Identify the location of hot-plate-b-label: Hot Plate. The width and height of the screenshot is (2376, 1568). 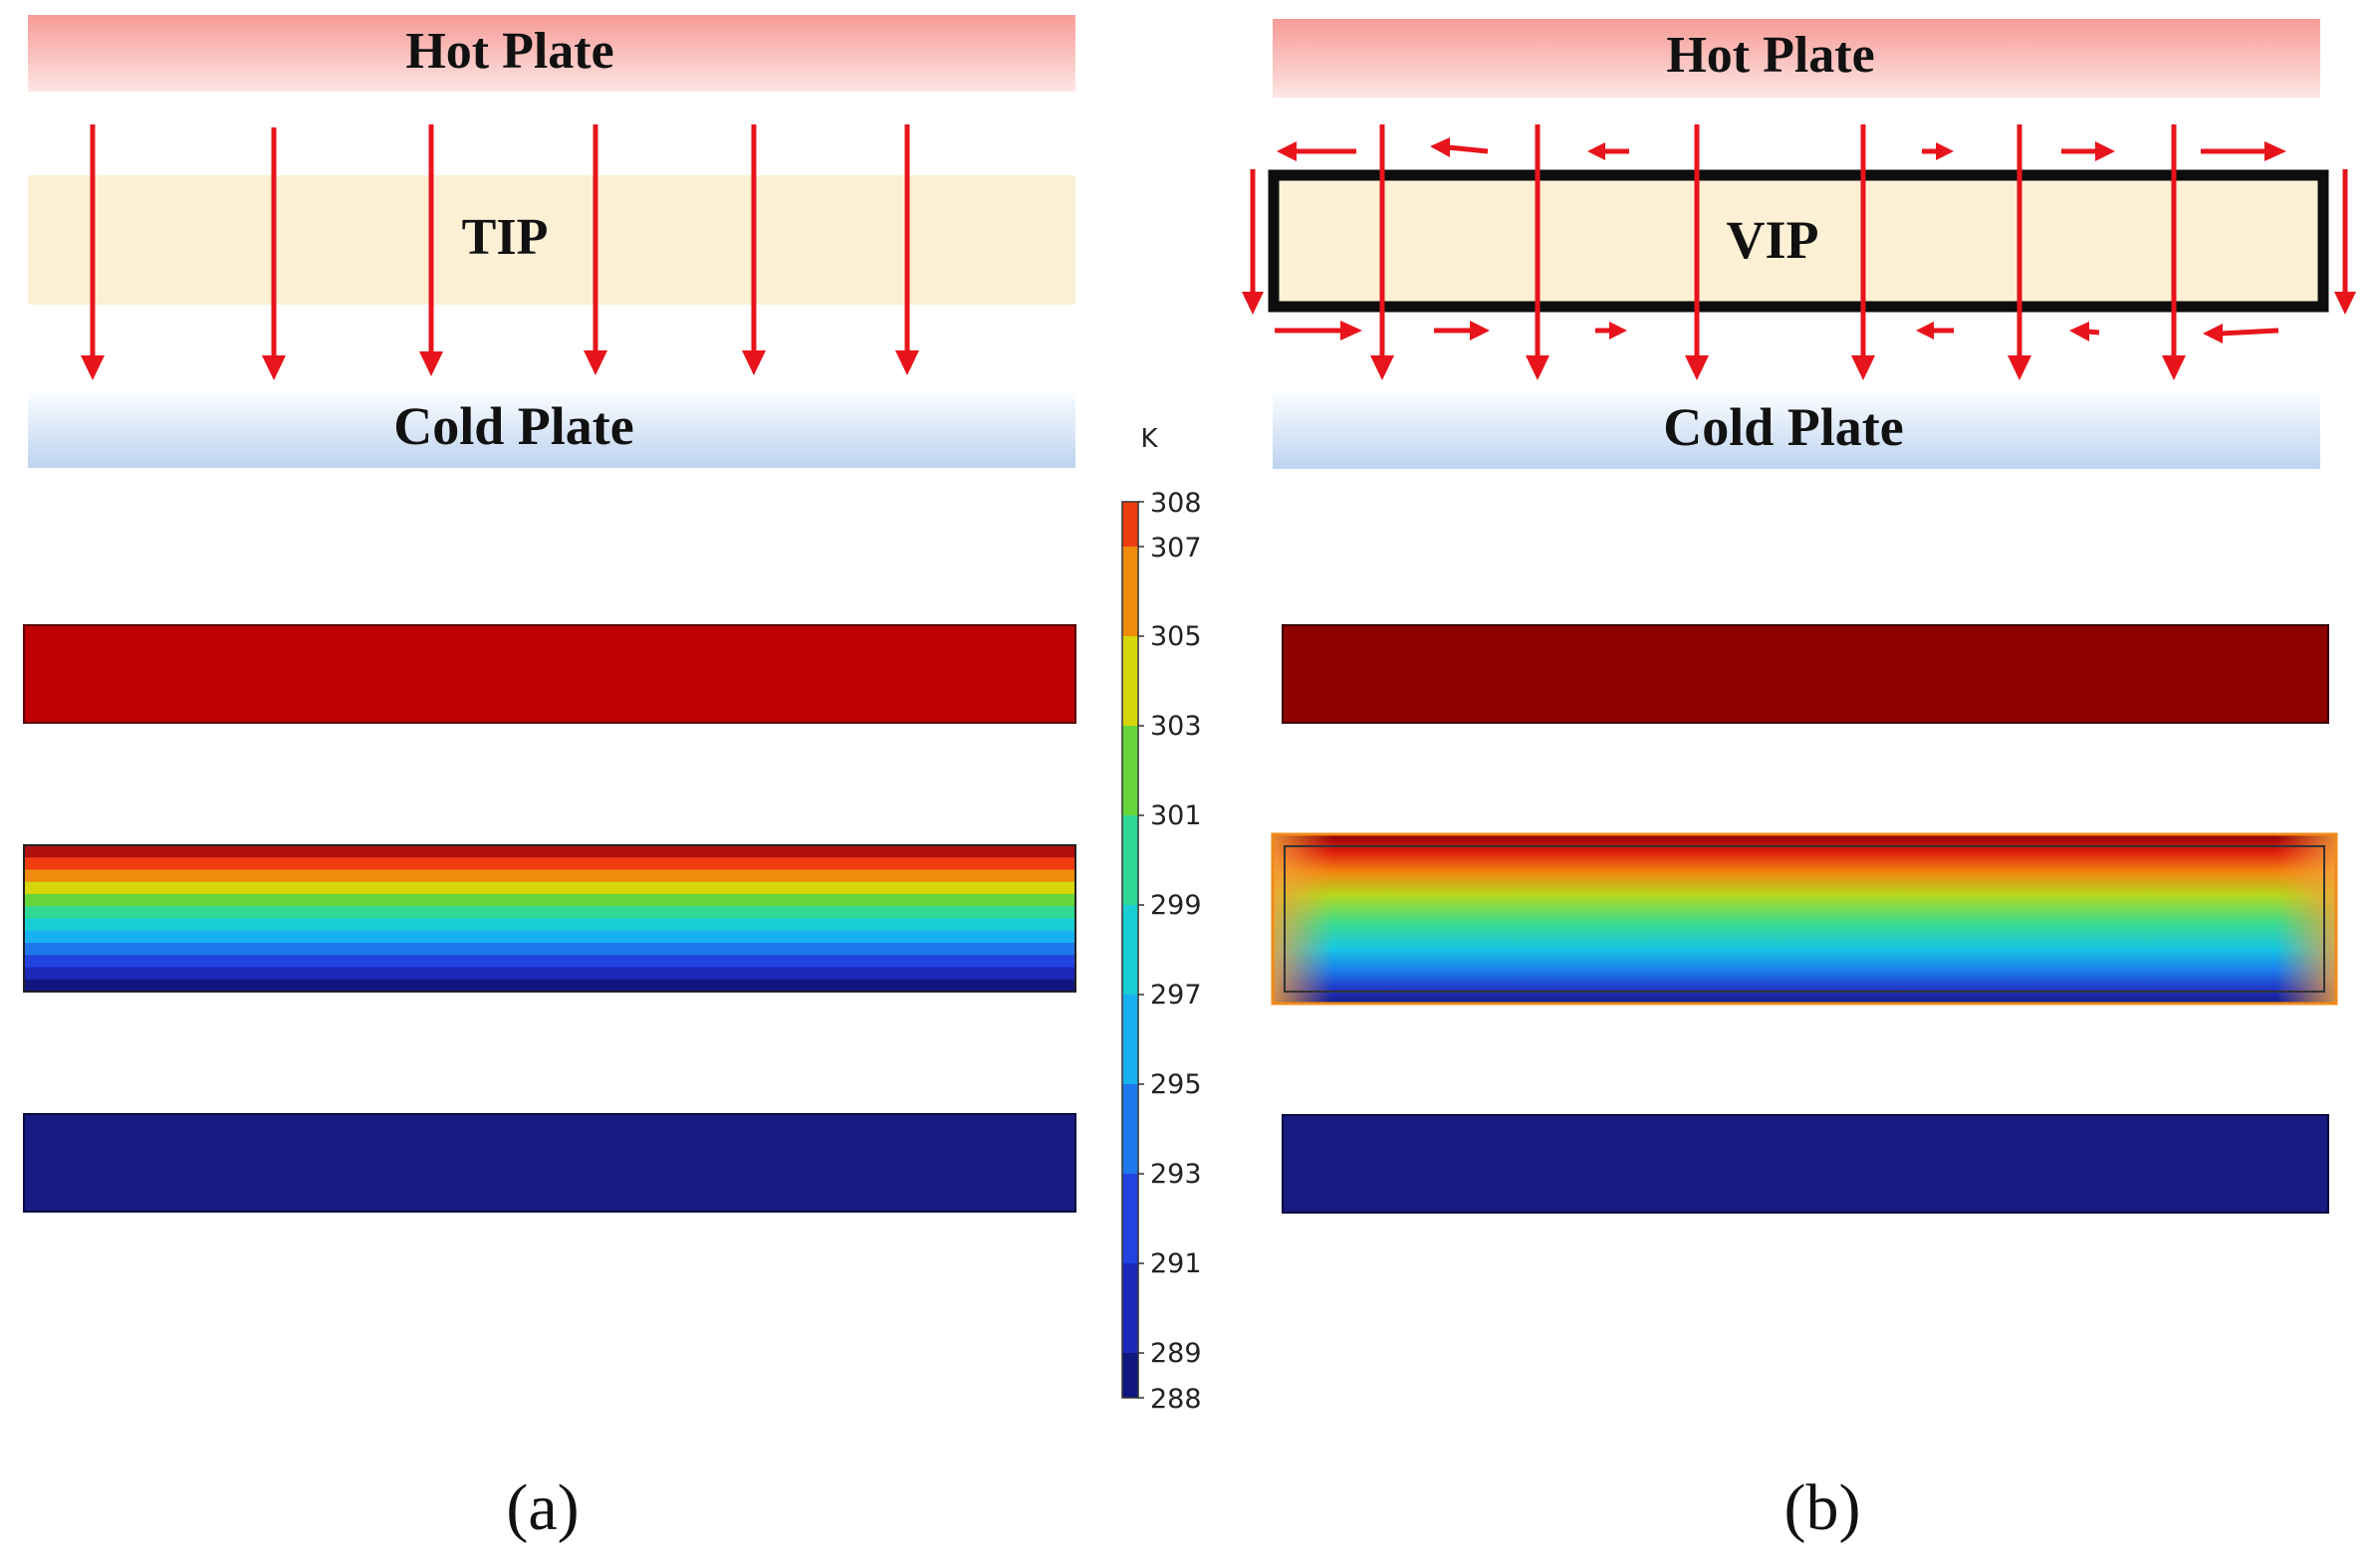
(1770, 55).